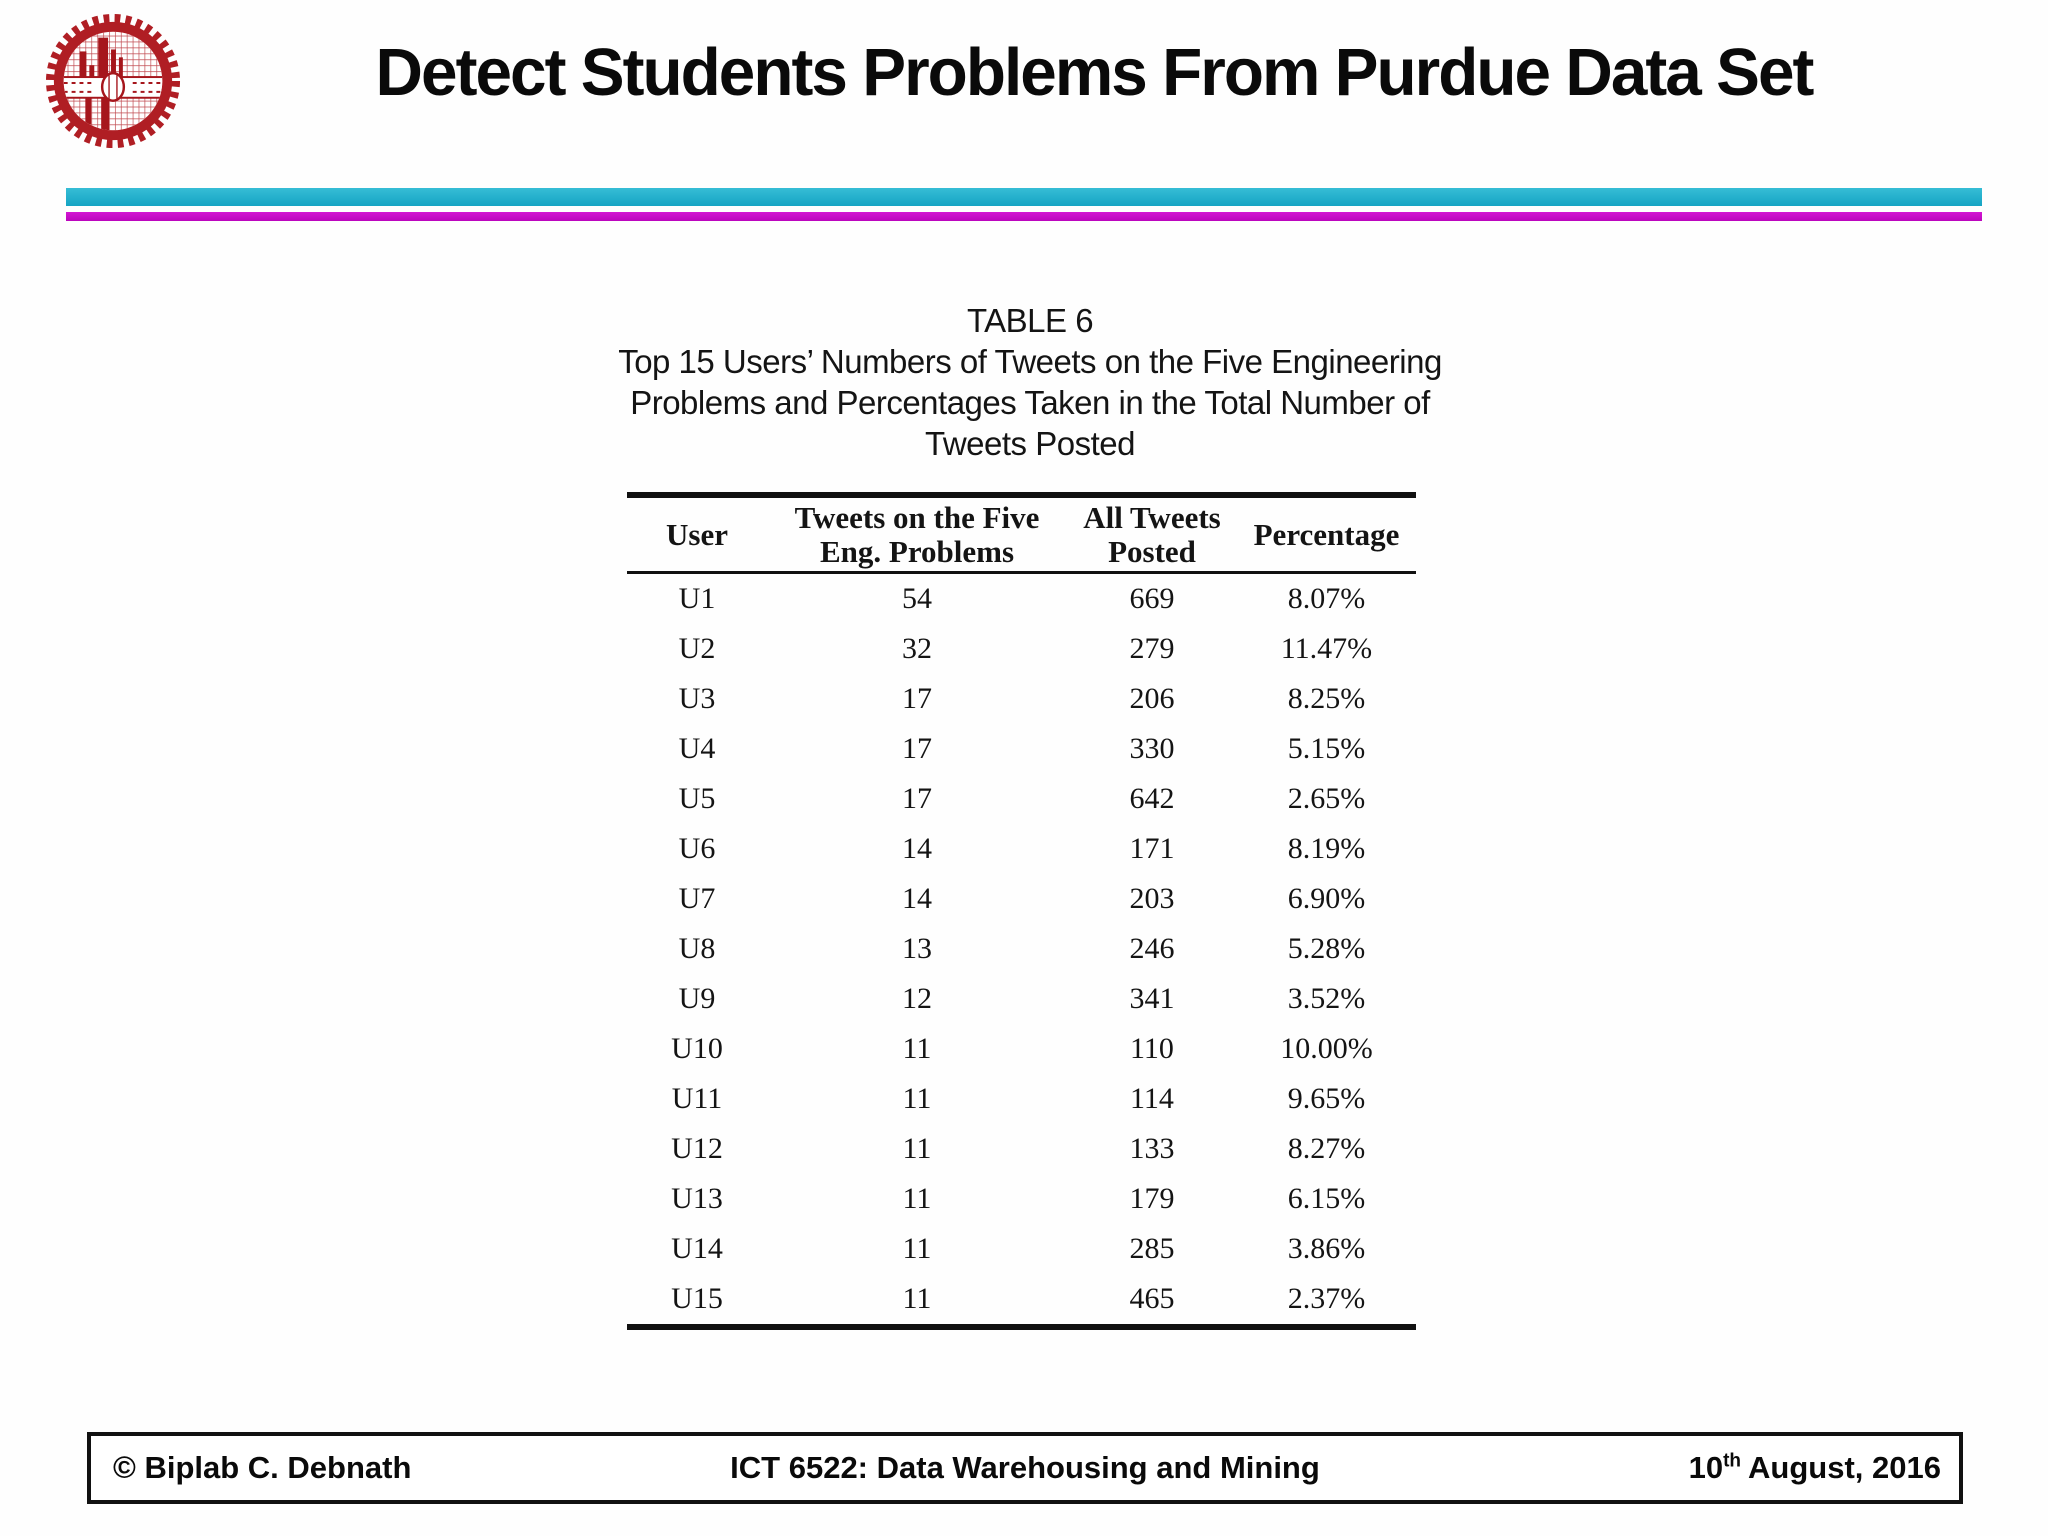  I want to click on cell-user: U14, so click(697, 1248).